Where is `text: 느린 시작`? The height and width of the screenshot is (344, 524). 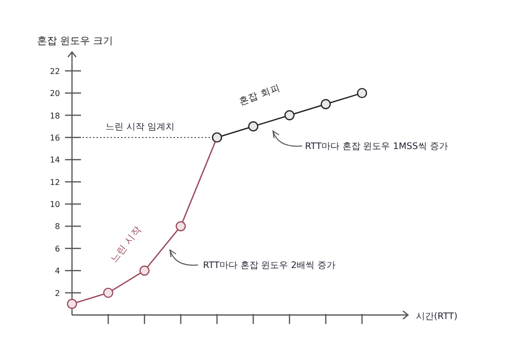
text: 느린 시작 is located at coordinates (126, 244).